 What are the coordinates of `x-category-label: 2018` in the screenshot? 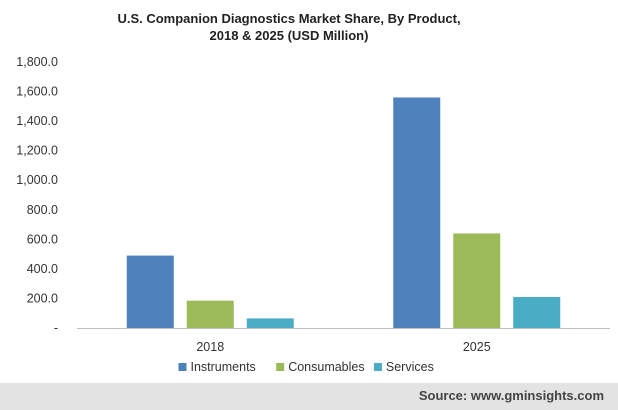 It's located at (210, 347).